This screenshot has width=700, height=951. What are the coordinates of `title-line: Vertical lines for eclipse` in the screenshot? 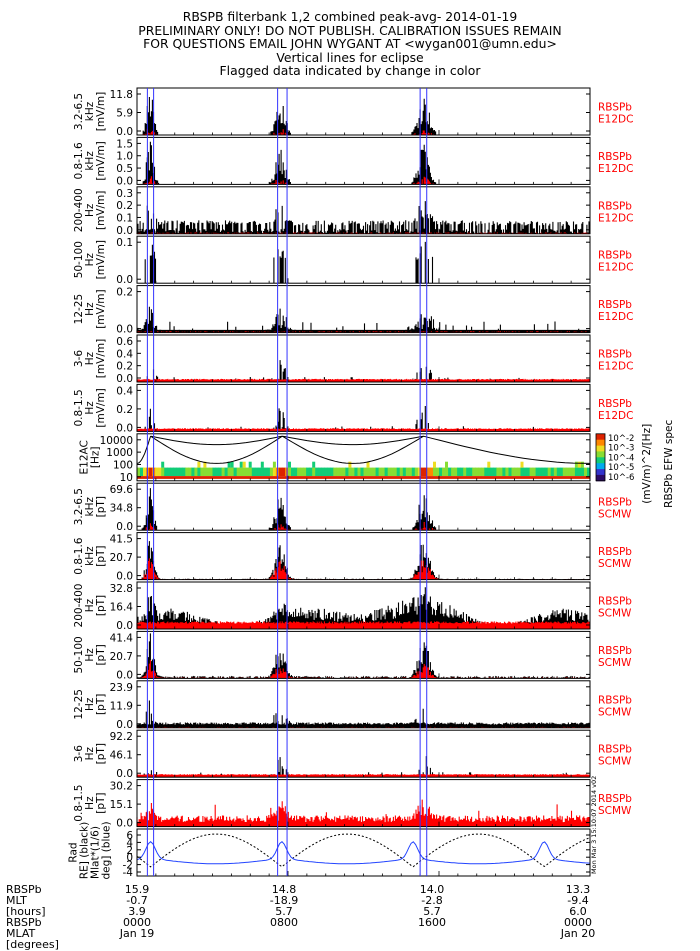 It's located at (350, 57).